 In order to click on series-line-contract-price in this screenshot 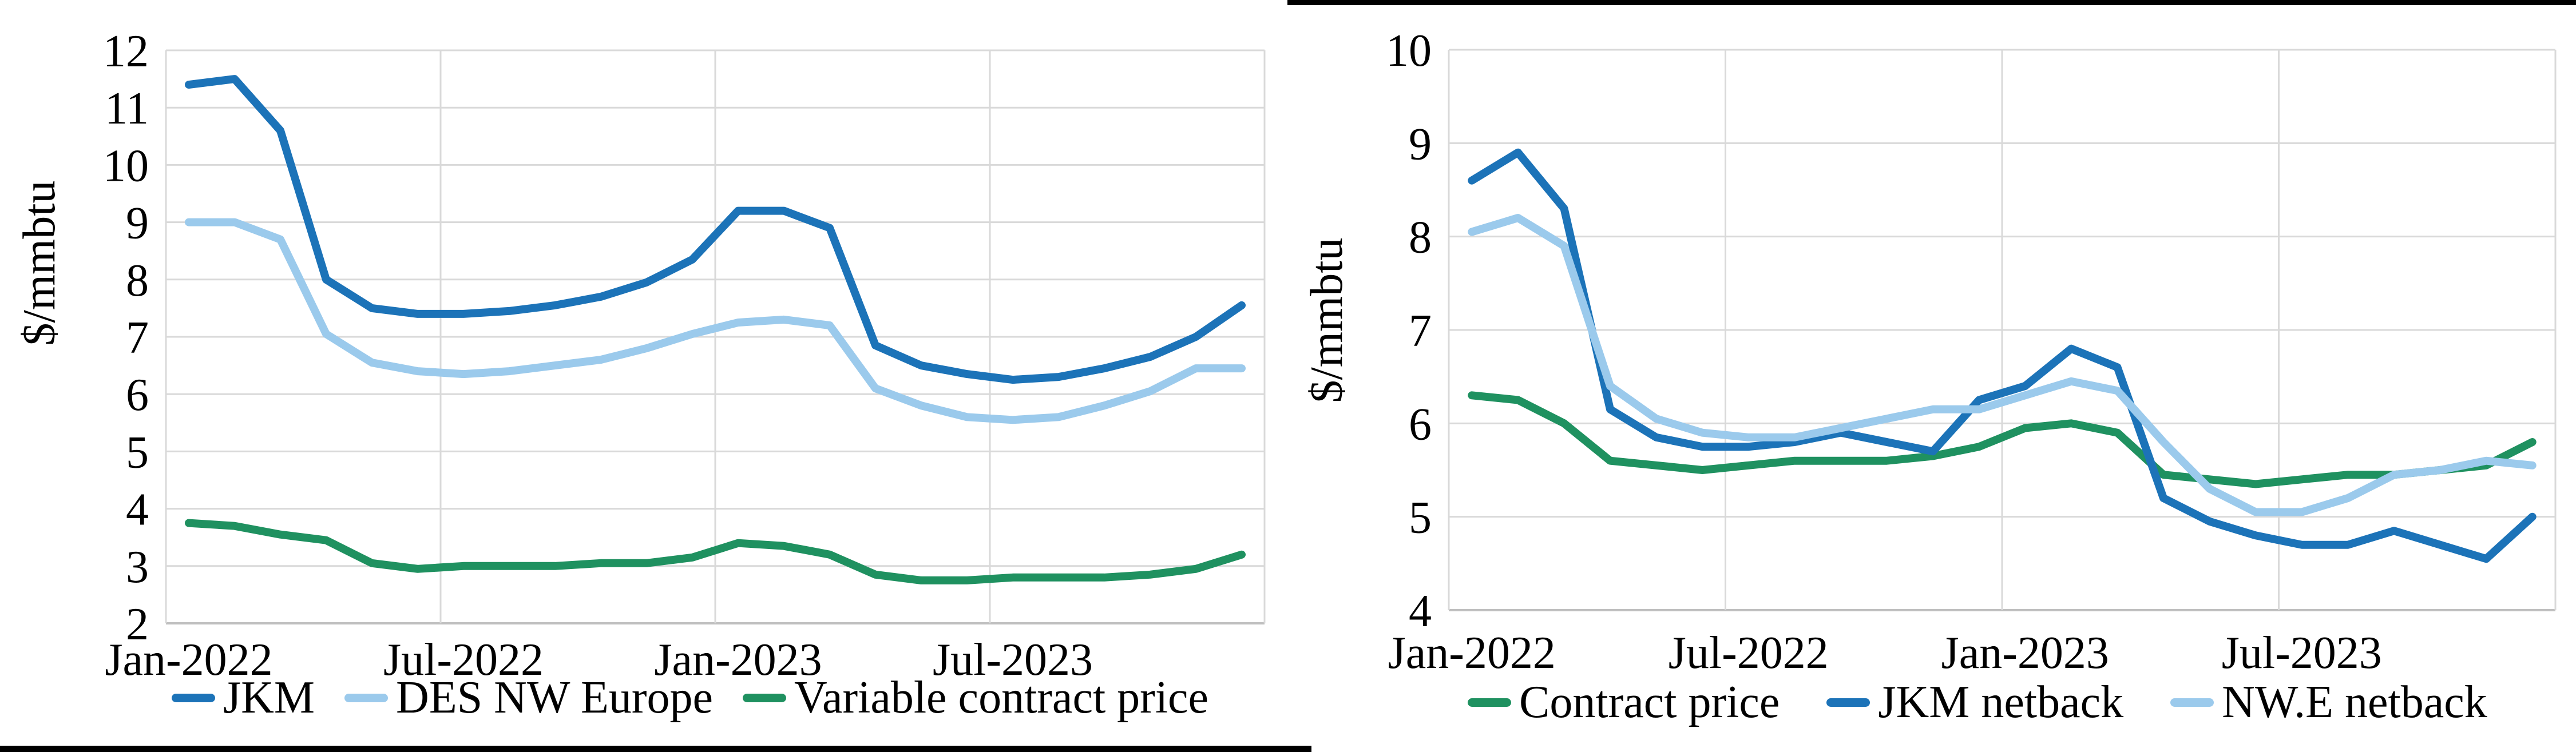, I will do `click(2003, 439)`.